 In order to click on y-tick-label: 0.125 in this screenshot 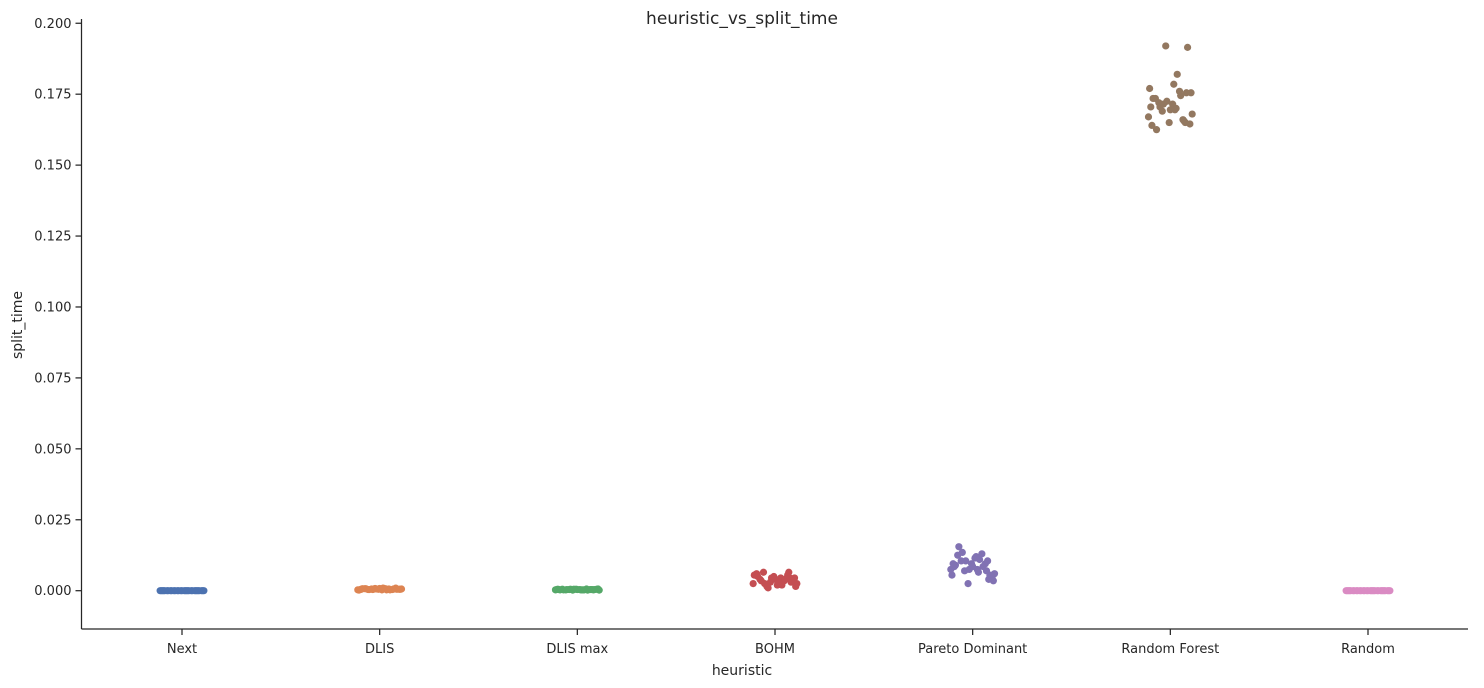, I will do `click(52, 237)`.